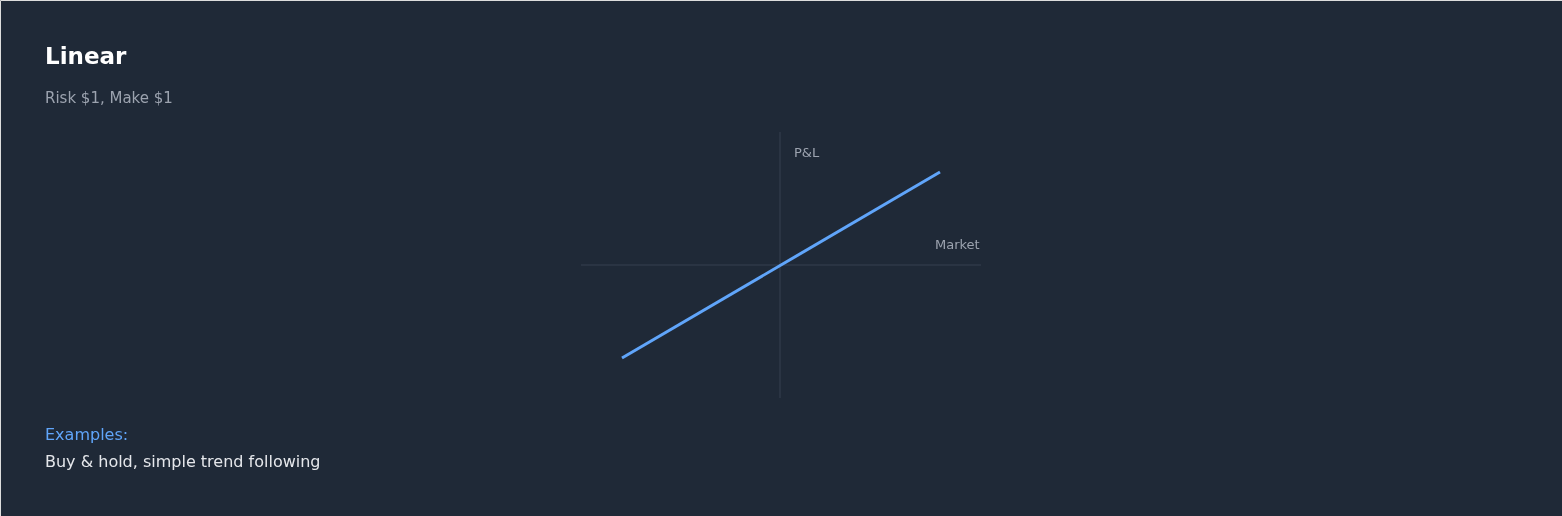 Image resolution: width=1562 pixels, height=516 pixels. What do you see at coordinates (807, 152) in the screenshot?
I see `y-axis-title: P&L` at bounding box center [807, 152].